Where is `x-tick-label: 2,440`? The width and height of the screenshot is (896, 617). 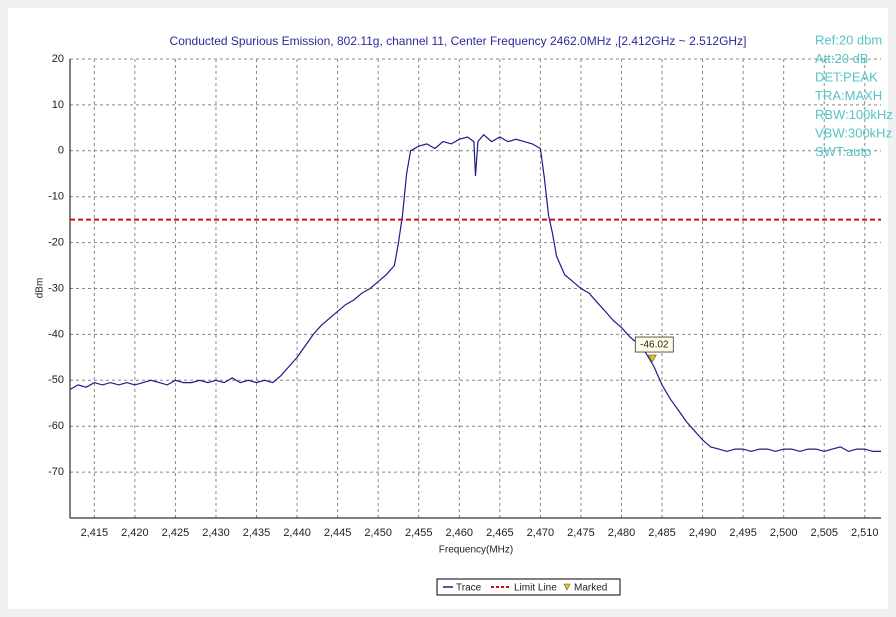
x-tick-label: 2,440 is located at coordinates (297, 533).